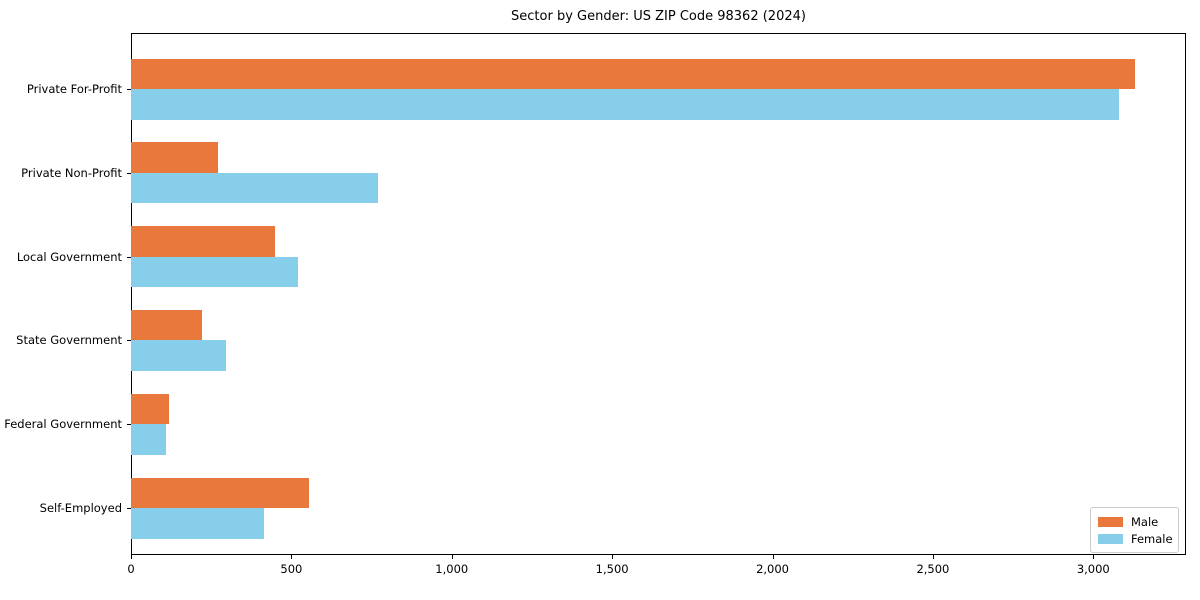 The image size is (1200, 600). I want to click on x-tick-label-1000: 1,000, so click(452, 569).